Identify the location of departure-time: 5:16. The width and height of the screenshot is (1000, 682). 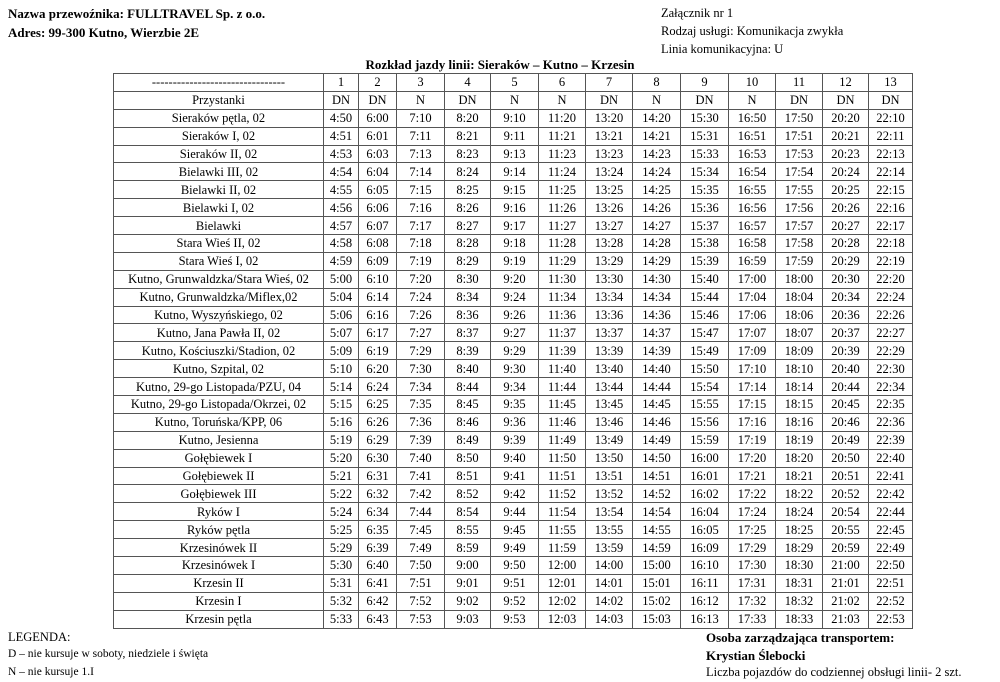
(341, 422).